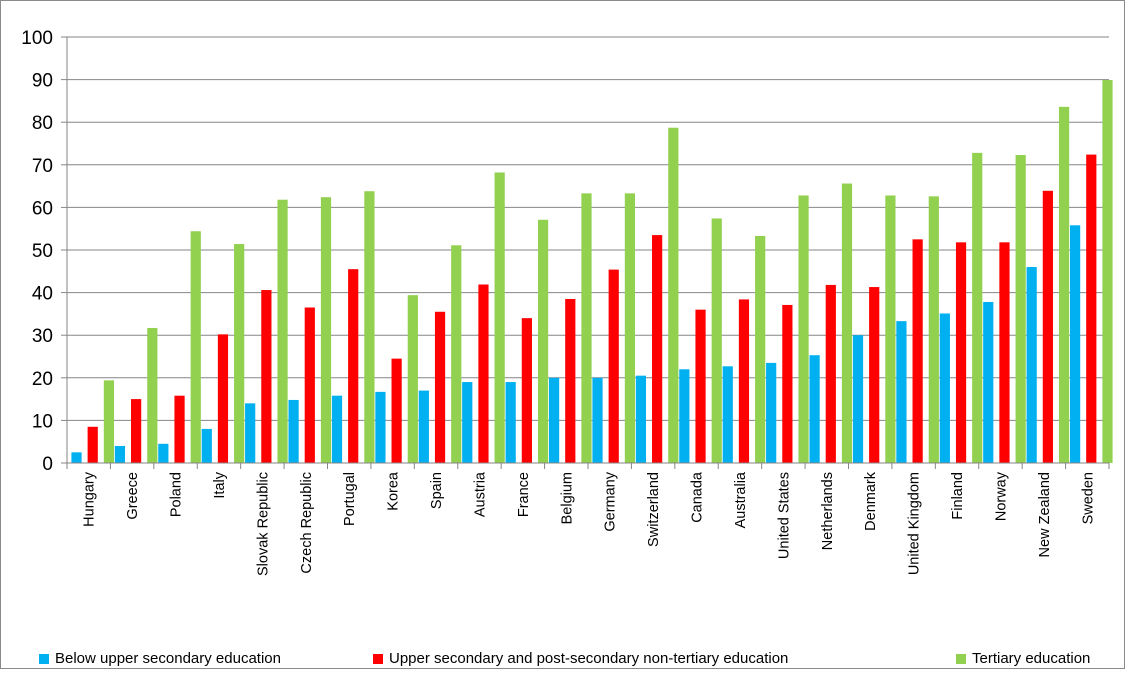  Describe the element at coordinates (1031, 365) in the screenshot. I see `bar-new-zealand-below-upper-secondary-education` at that location.